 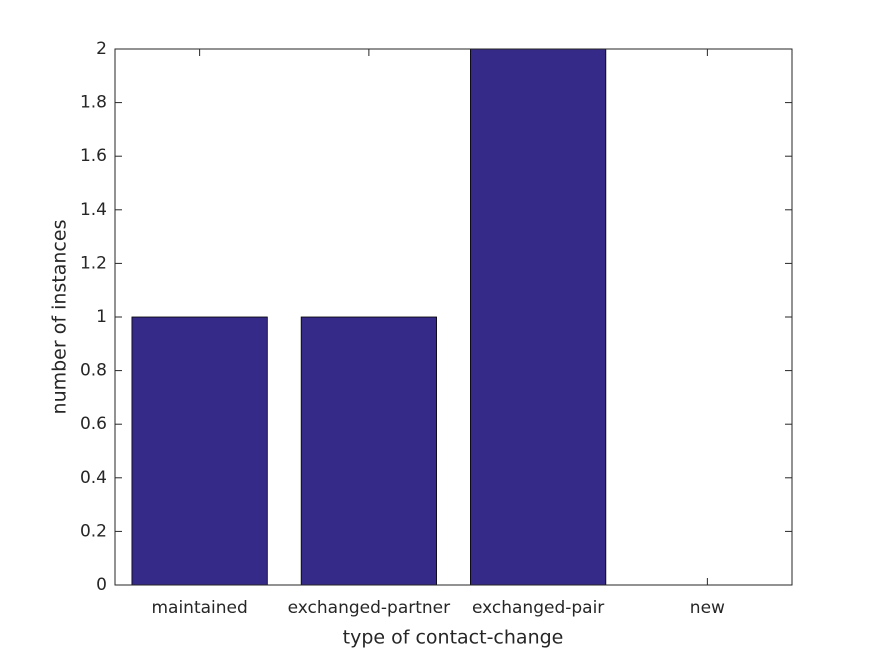 I want to click on y-tick-label: 2, so click(x=101, y=49).